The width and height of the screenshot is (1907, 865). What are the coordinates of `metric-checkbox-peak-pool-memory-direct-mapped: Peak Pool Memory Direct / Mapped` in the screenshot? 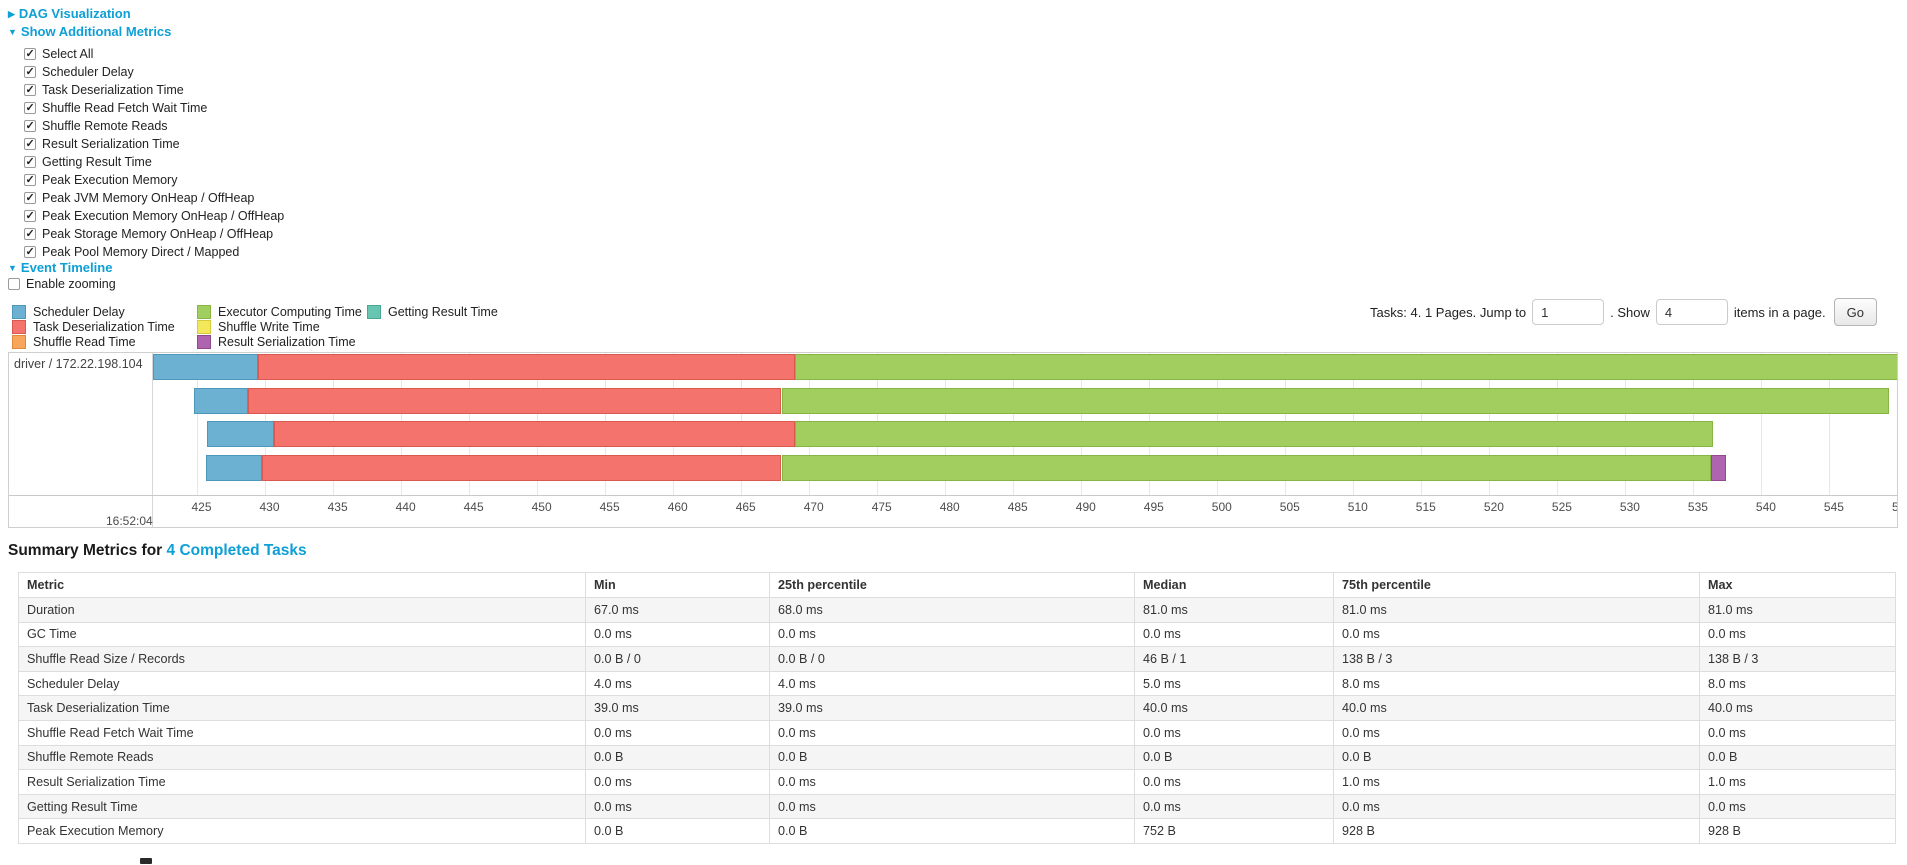 It's located at (154, 252).